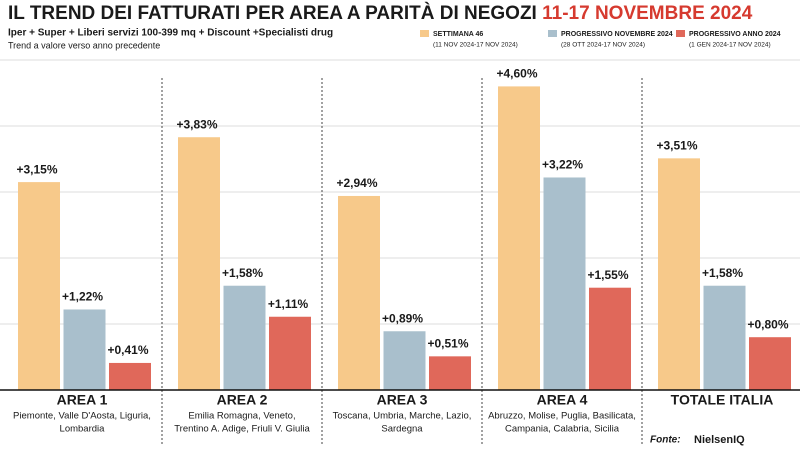  Describe the element at coordinates (475, 45) in the screenshot. I see `legend-period: (11 NOV 2024-17 NOV 2024)` at that location.